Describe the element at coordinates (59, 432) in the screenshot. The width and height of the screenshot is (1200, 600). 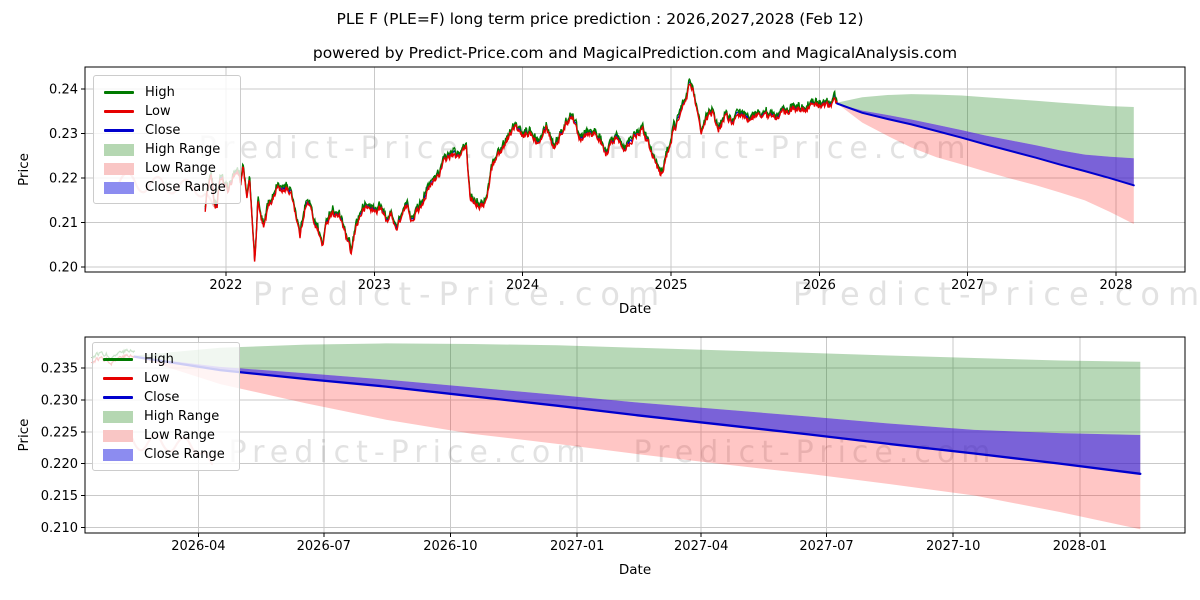
I see `y-tick-label: 0.225` at that location.